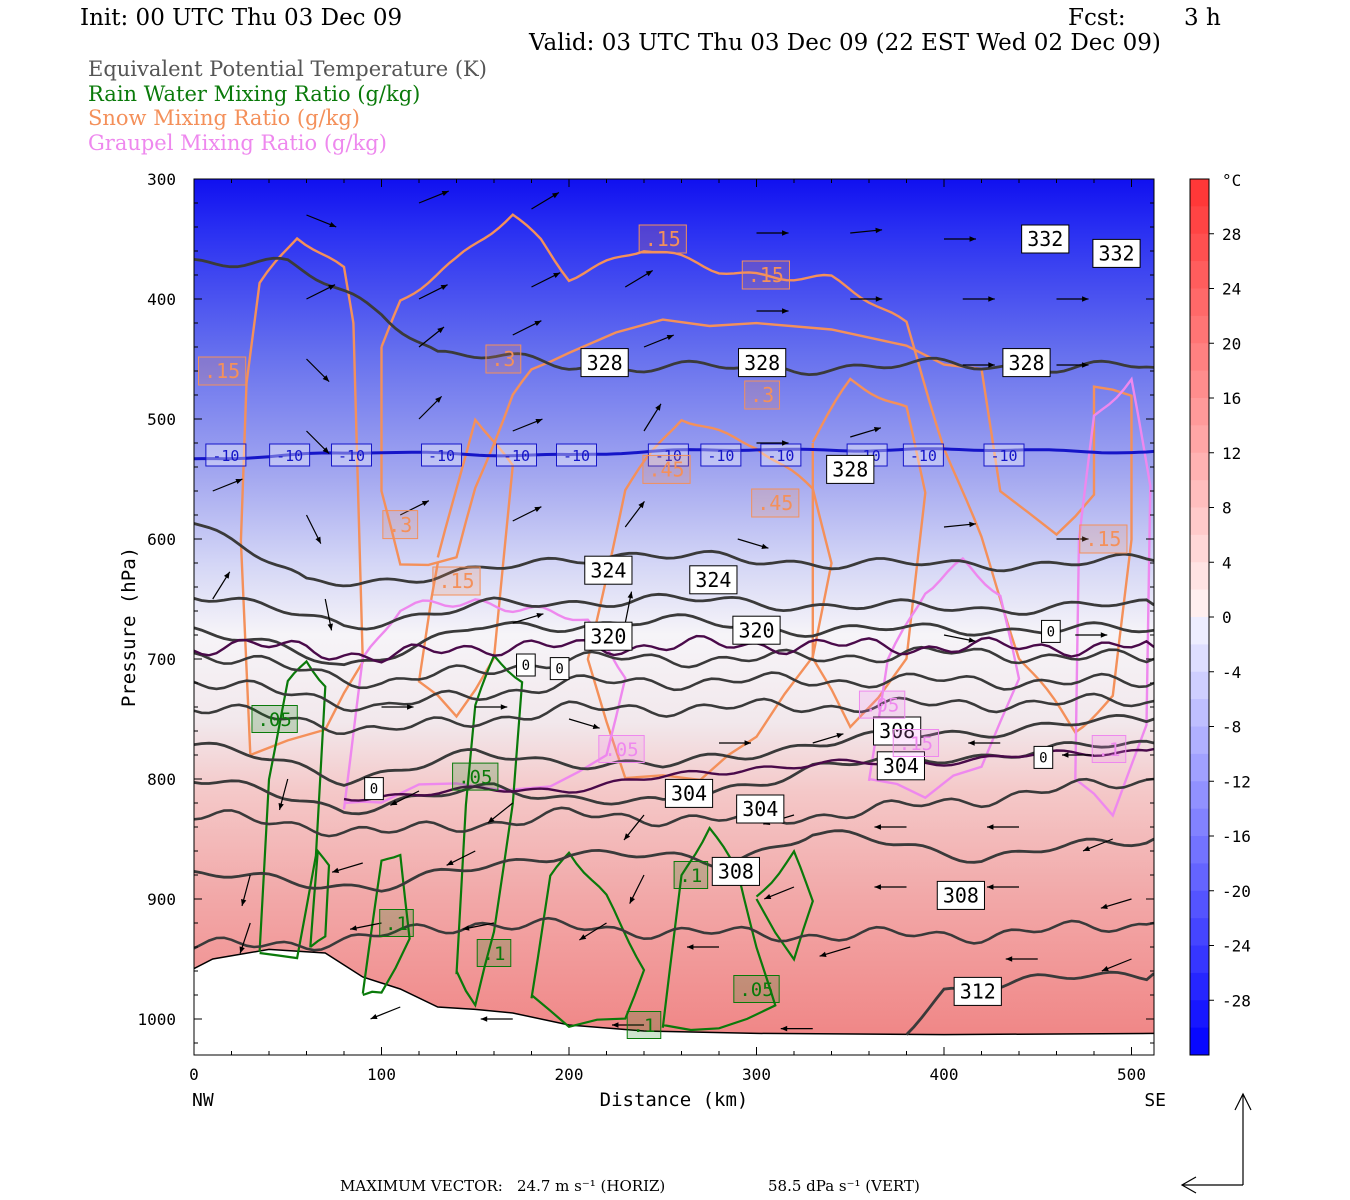  I want to click on rain-label: .05, so click(756, 989).